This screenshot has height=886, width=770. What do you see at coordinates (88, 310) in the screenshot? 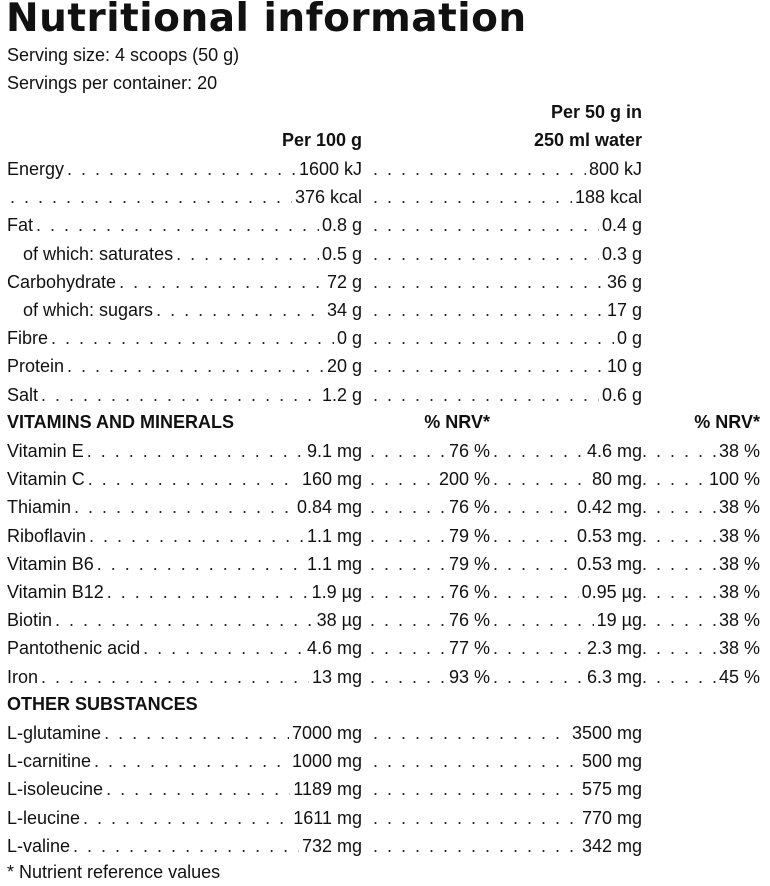
I see `row-label: of which: sugars` at bounding box center [88, 310].